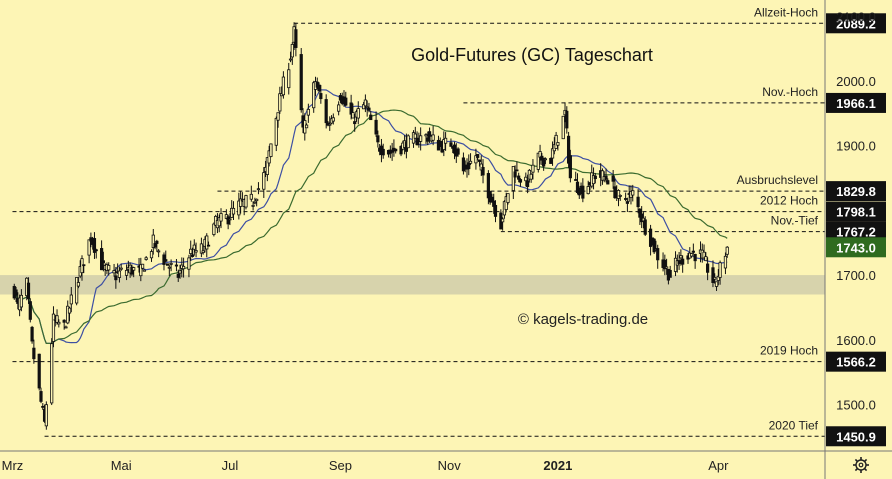  I want to click on level-name: Ausbruchslevel, so click(777, 180).